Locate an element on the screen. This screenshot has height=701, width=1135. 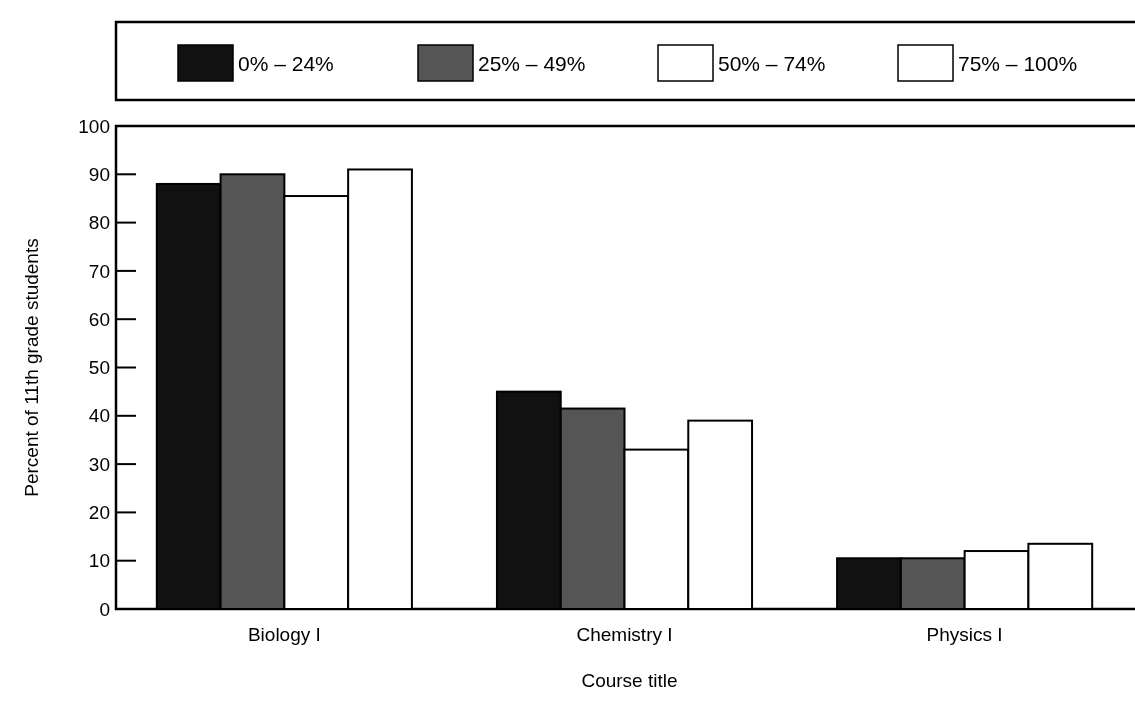
y-tick-label: 90 is located at coordinates (99, 174).